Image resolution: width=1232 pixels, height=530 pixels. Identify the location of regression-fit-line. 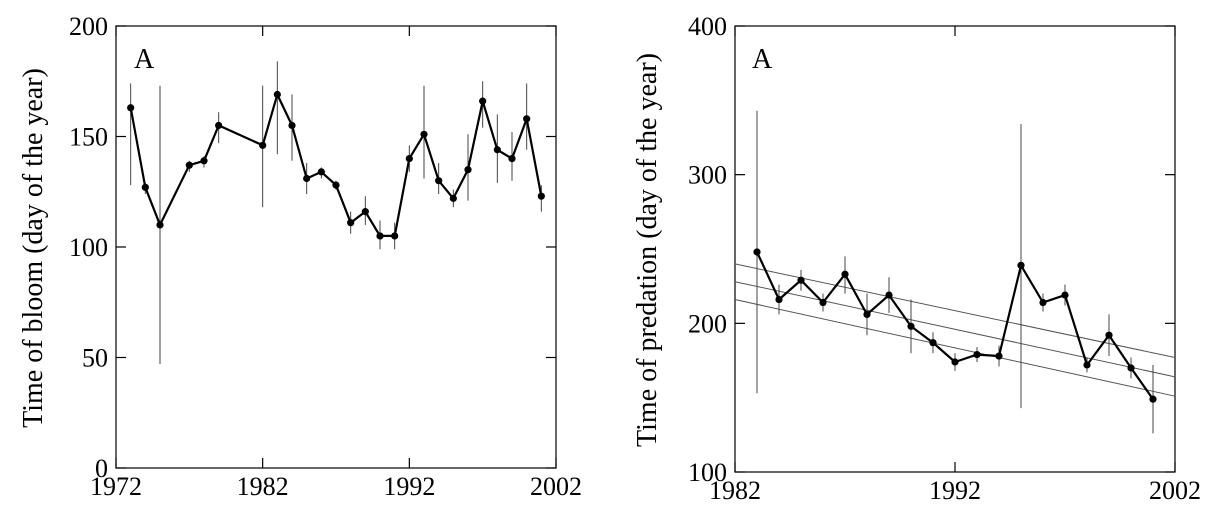
(955, 329).